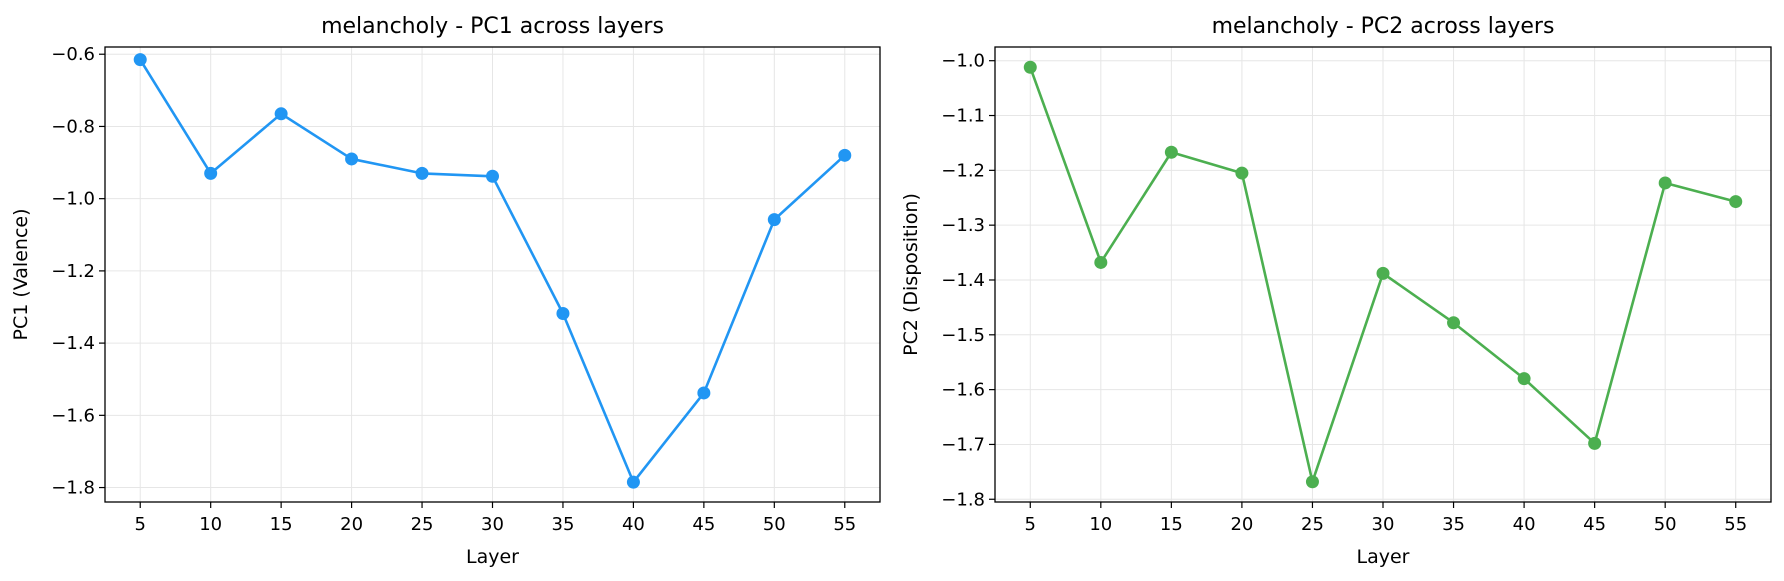 The height and width of the screenshot is (581, 1784). Describe the element at coordinates (963, 335) in the screenshot. I see `y-tick-label: −1.5` at that location.